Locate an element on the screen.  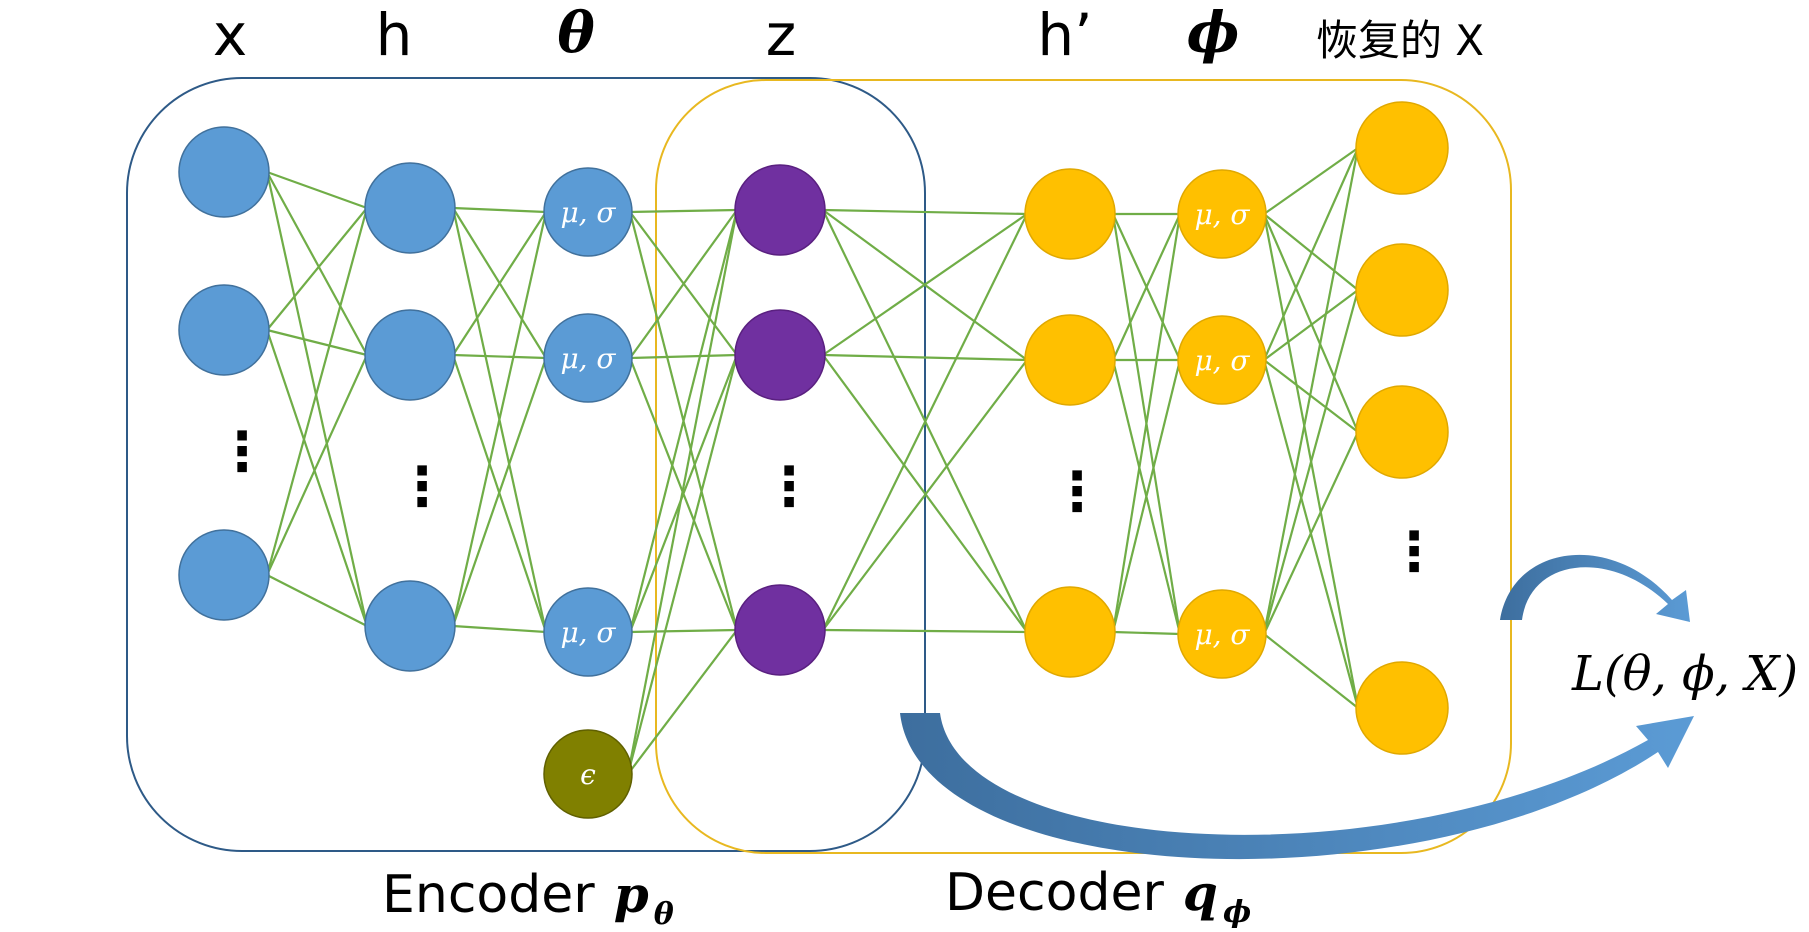
ellipsis-z: ⋮ is located at coordinates (789, 486).